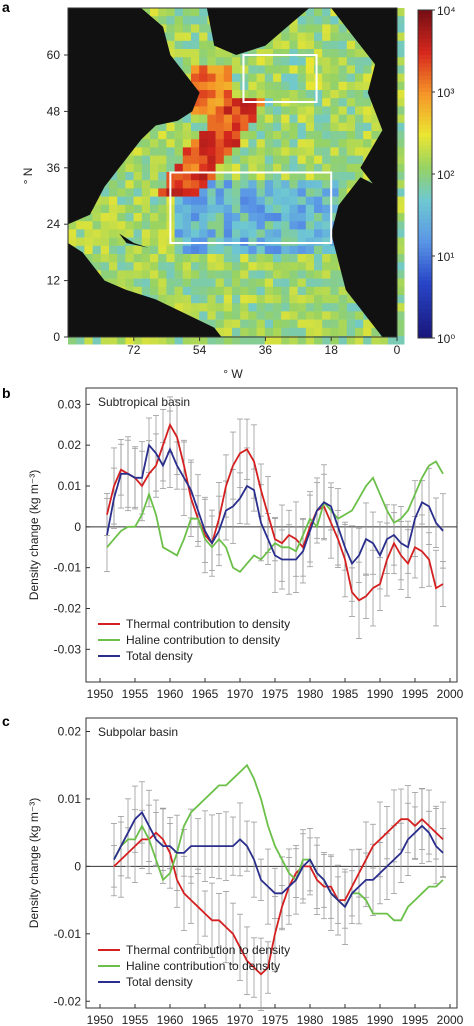 This screenshot has width=474, height=1026. I want to click on europe-land, so click(364, 102).